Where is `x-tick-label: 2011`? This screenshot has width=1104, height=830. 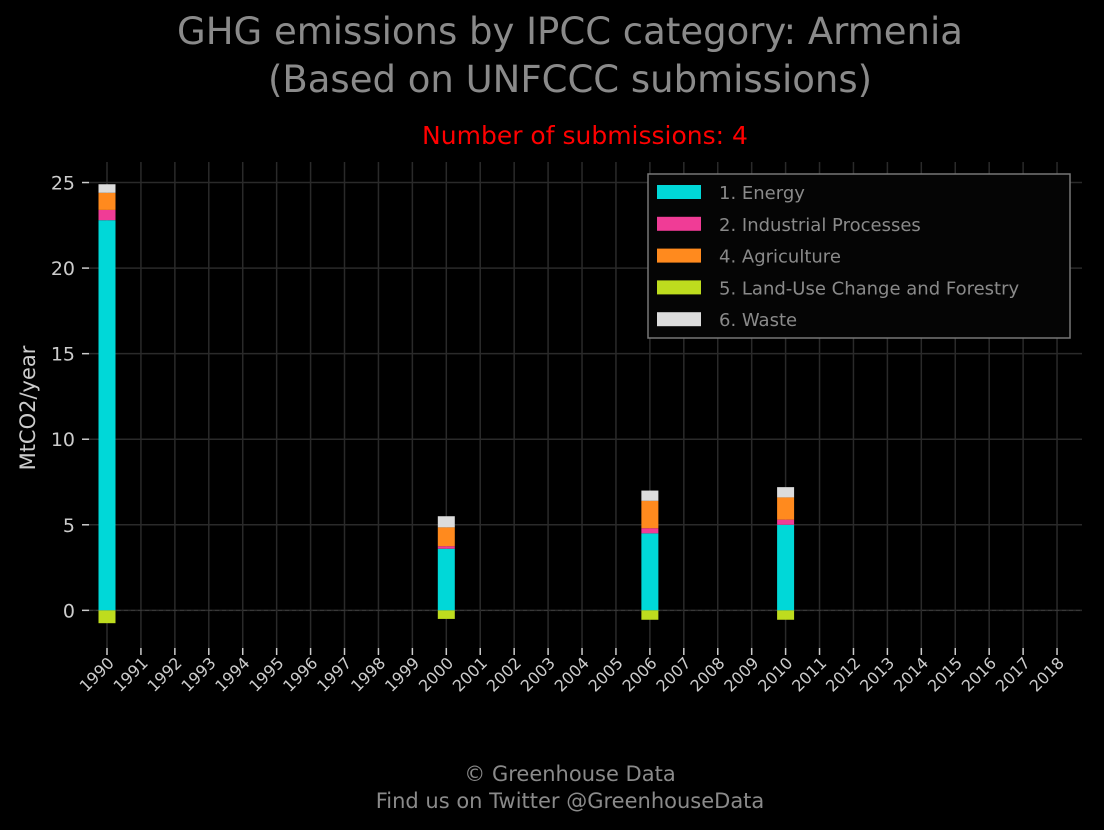 x-tick-label: 2011 is located at coordinates (809, 674).